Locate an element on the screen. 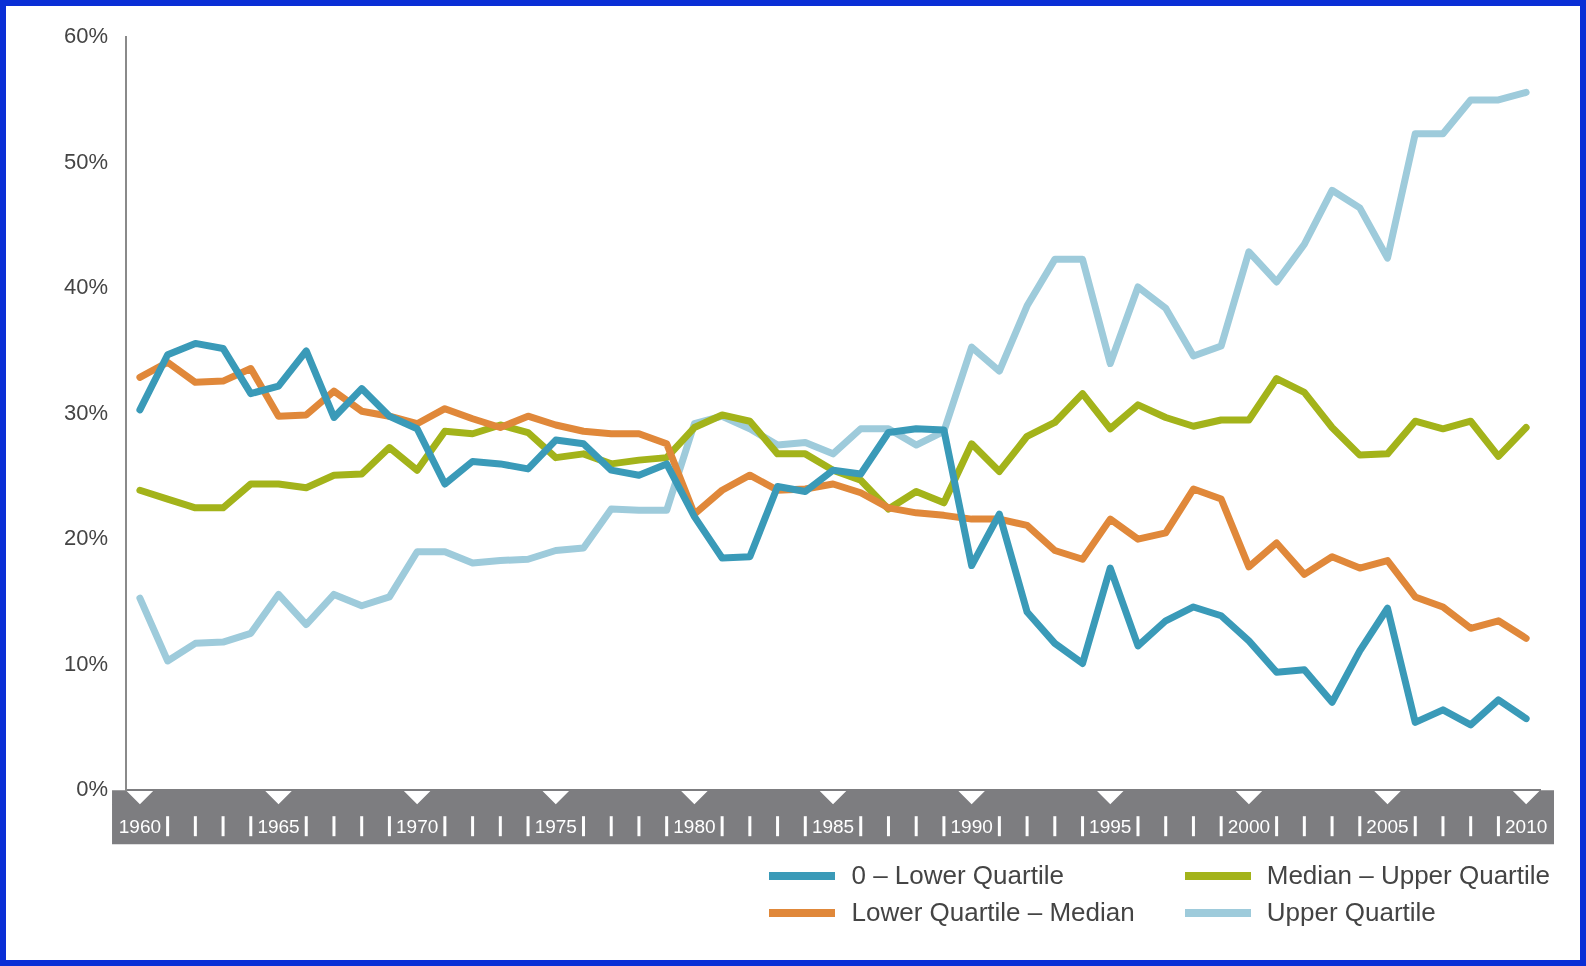 This screenshot has height=966, width=1586. x-tick-label: 1975 is located at coordinates (555, 826).